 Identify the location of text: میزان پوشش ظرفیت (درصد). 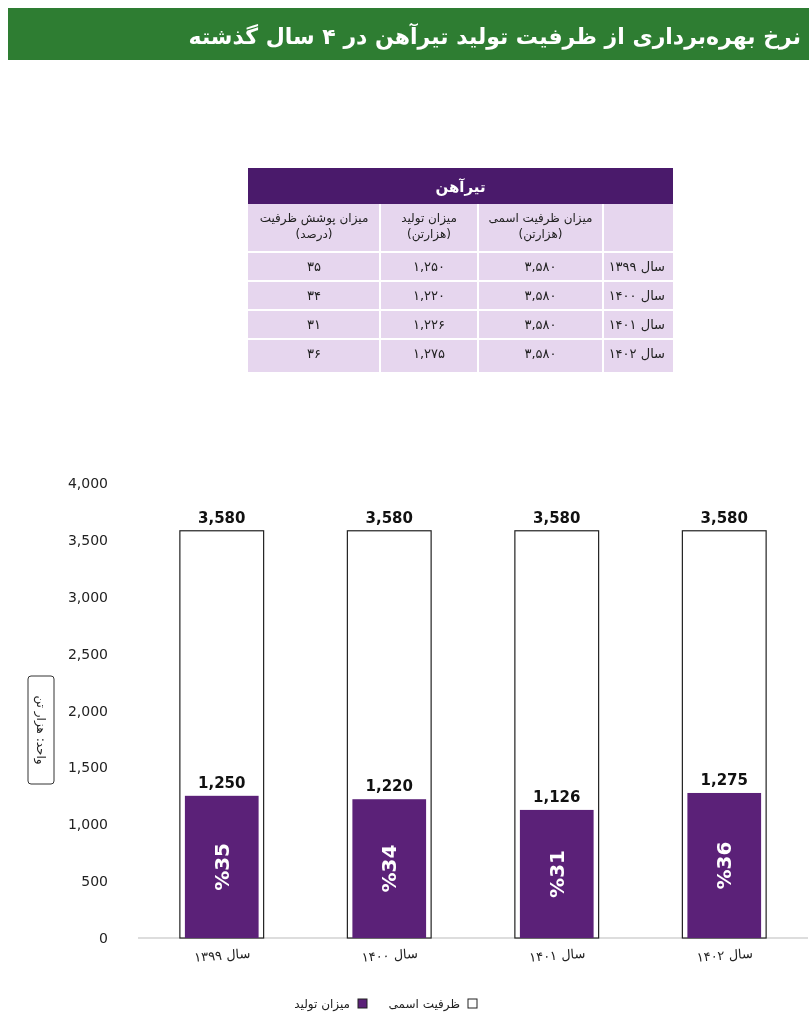
(314, 226).